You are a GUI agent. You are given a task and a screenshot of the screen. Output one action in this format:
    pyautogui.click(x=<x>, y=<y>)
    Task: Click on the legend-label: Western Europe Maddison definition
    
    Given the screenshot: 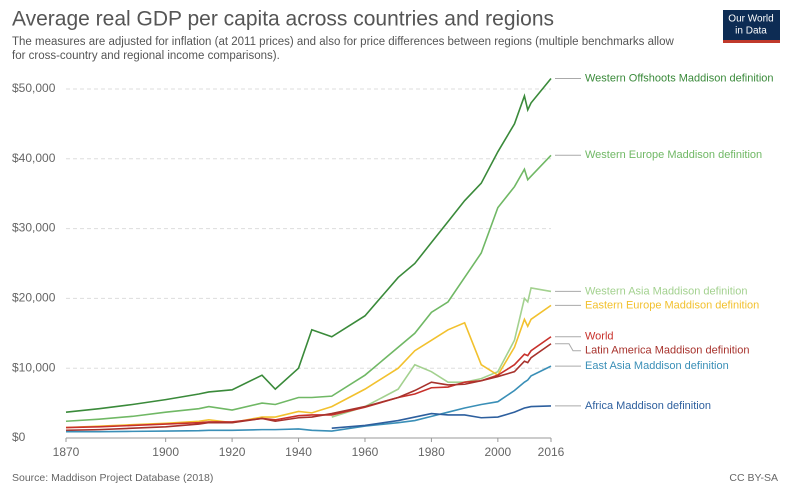 What is the action you would take?
    pyautogui.click(x=673, y=155)
    